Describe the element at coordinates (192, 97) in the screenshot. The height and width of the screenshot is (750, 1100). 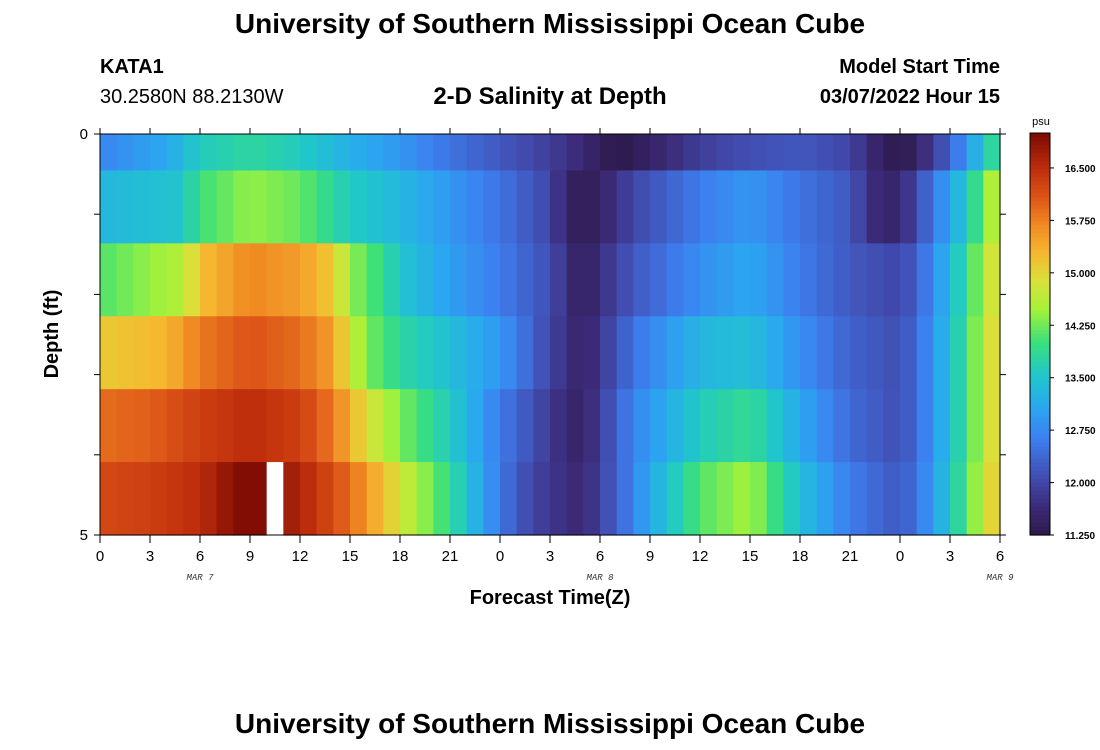
I see `station-coordinates: 30.2580N 88.2130W` at that location.